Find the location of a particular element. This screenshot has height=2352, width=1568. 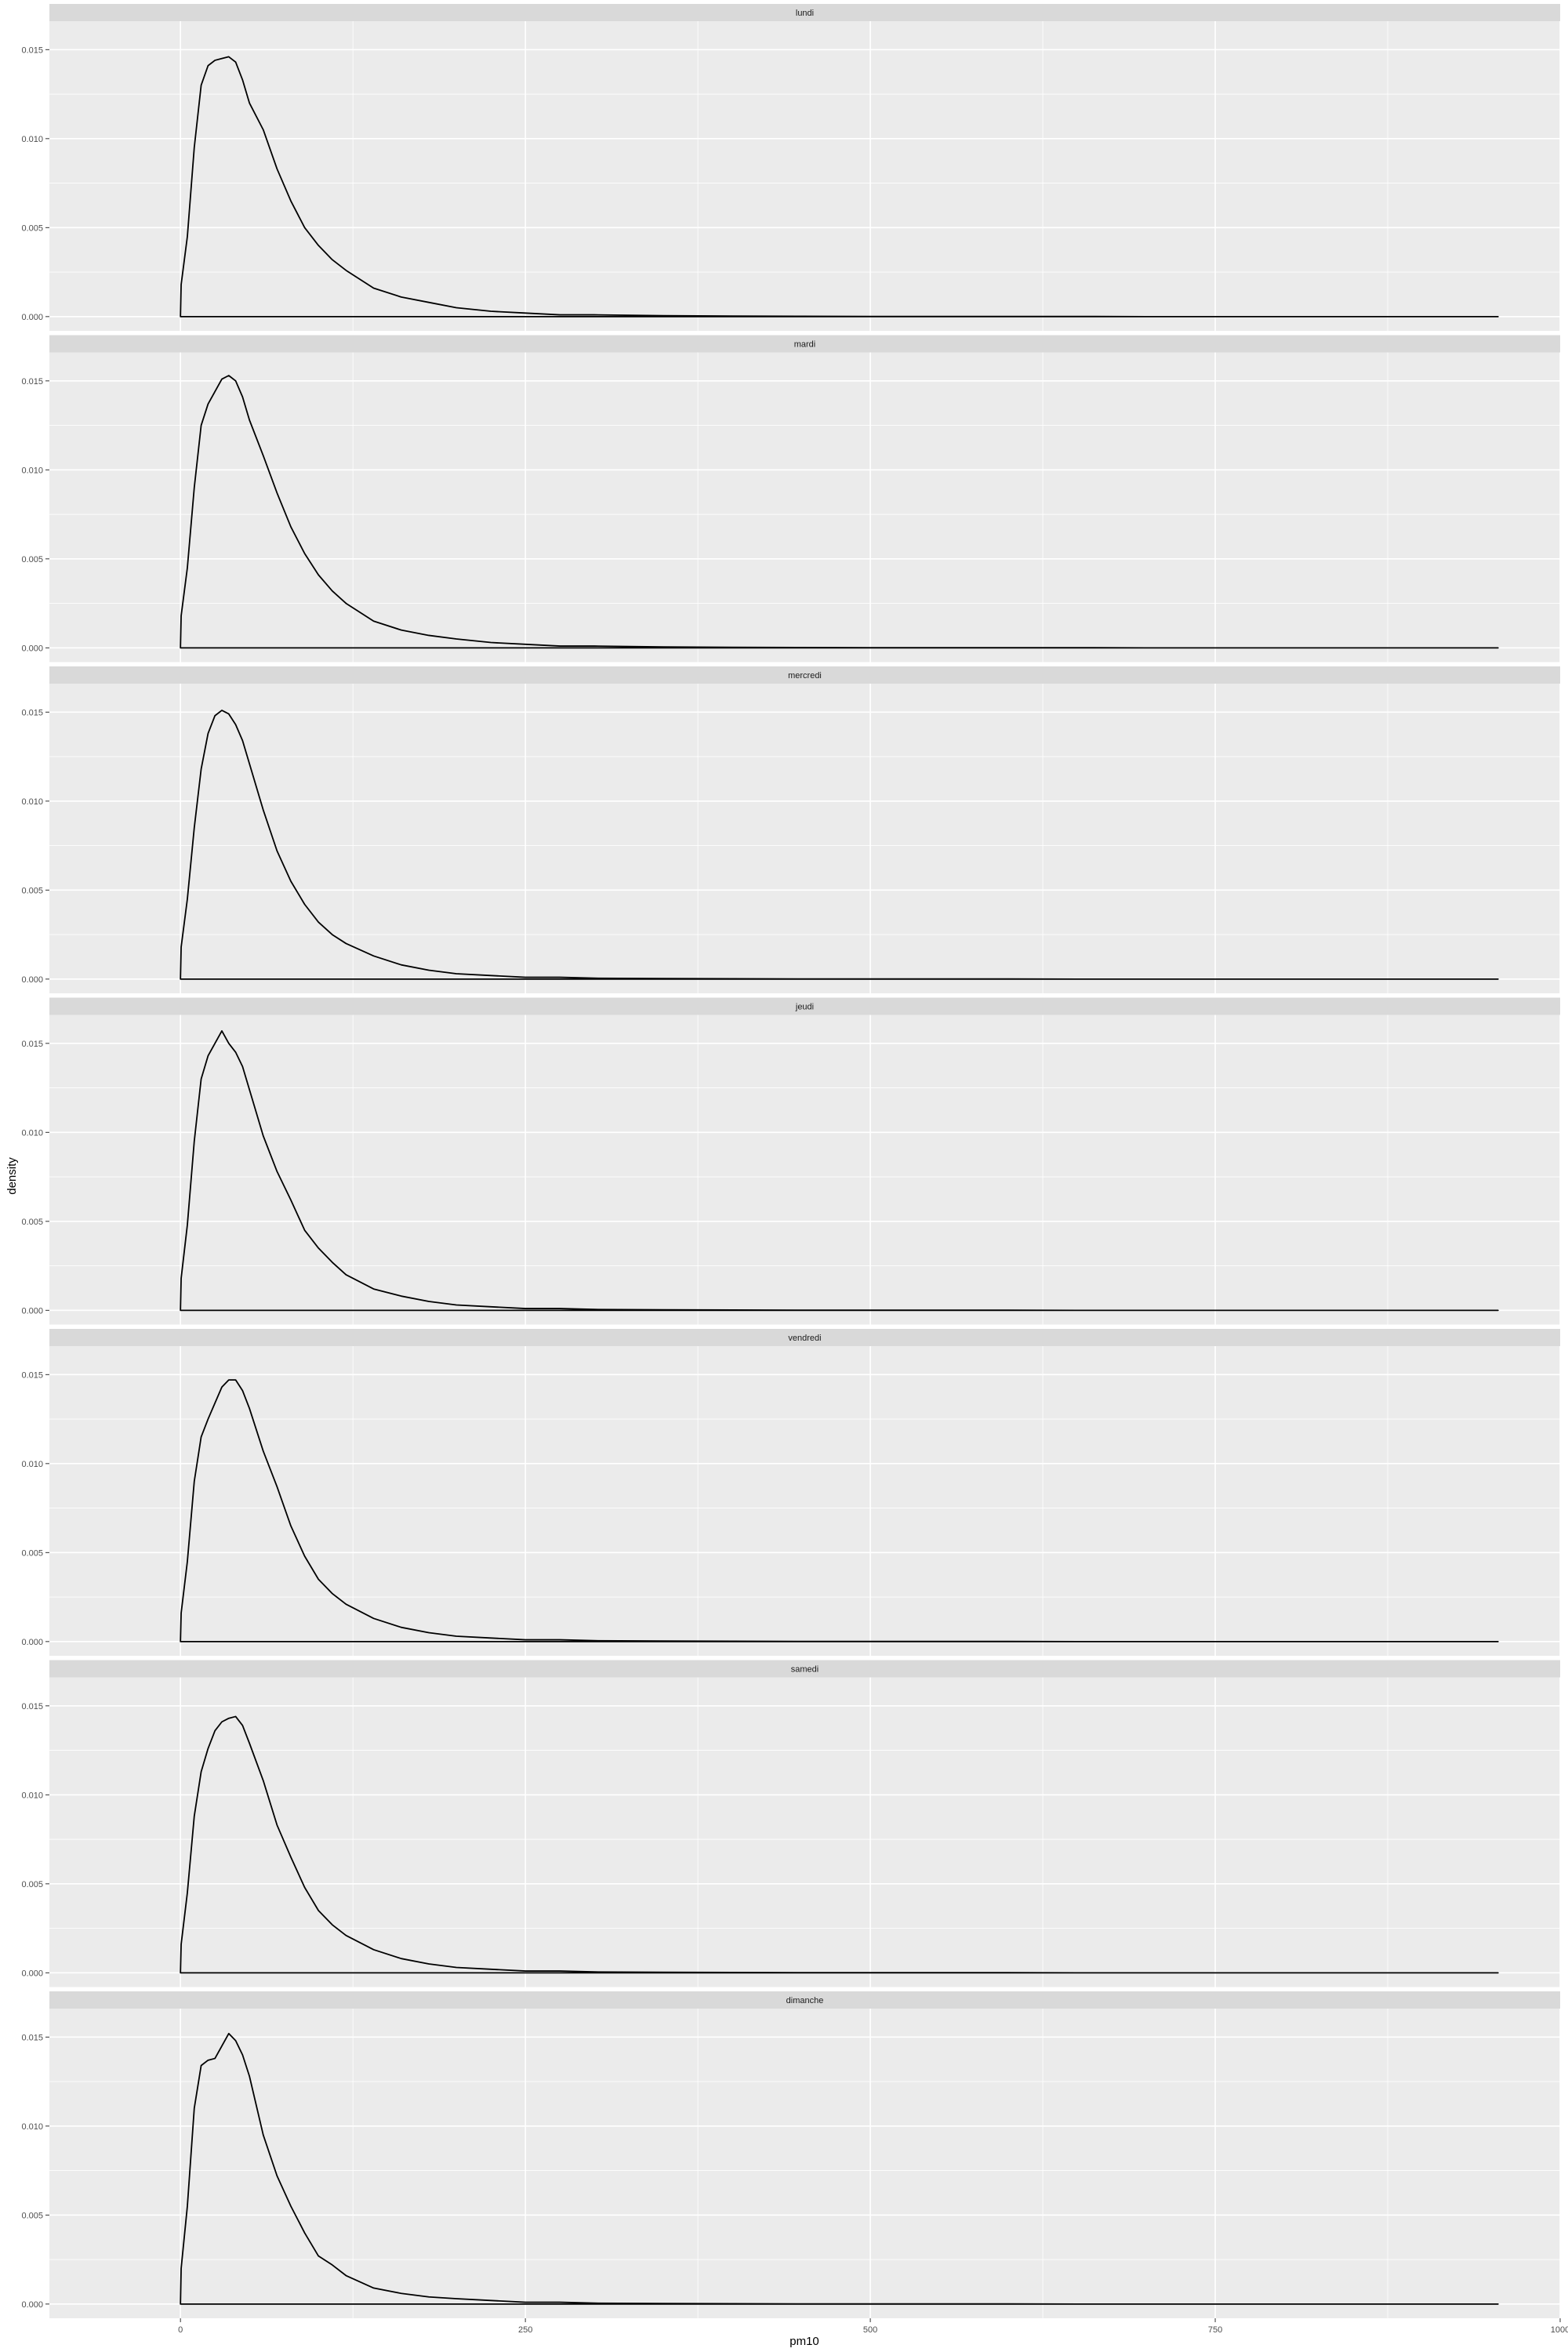

facet-vendredi: vendredi 0.000 0.005 0.010 0.015 is located at coordinates (791, 1492).